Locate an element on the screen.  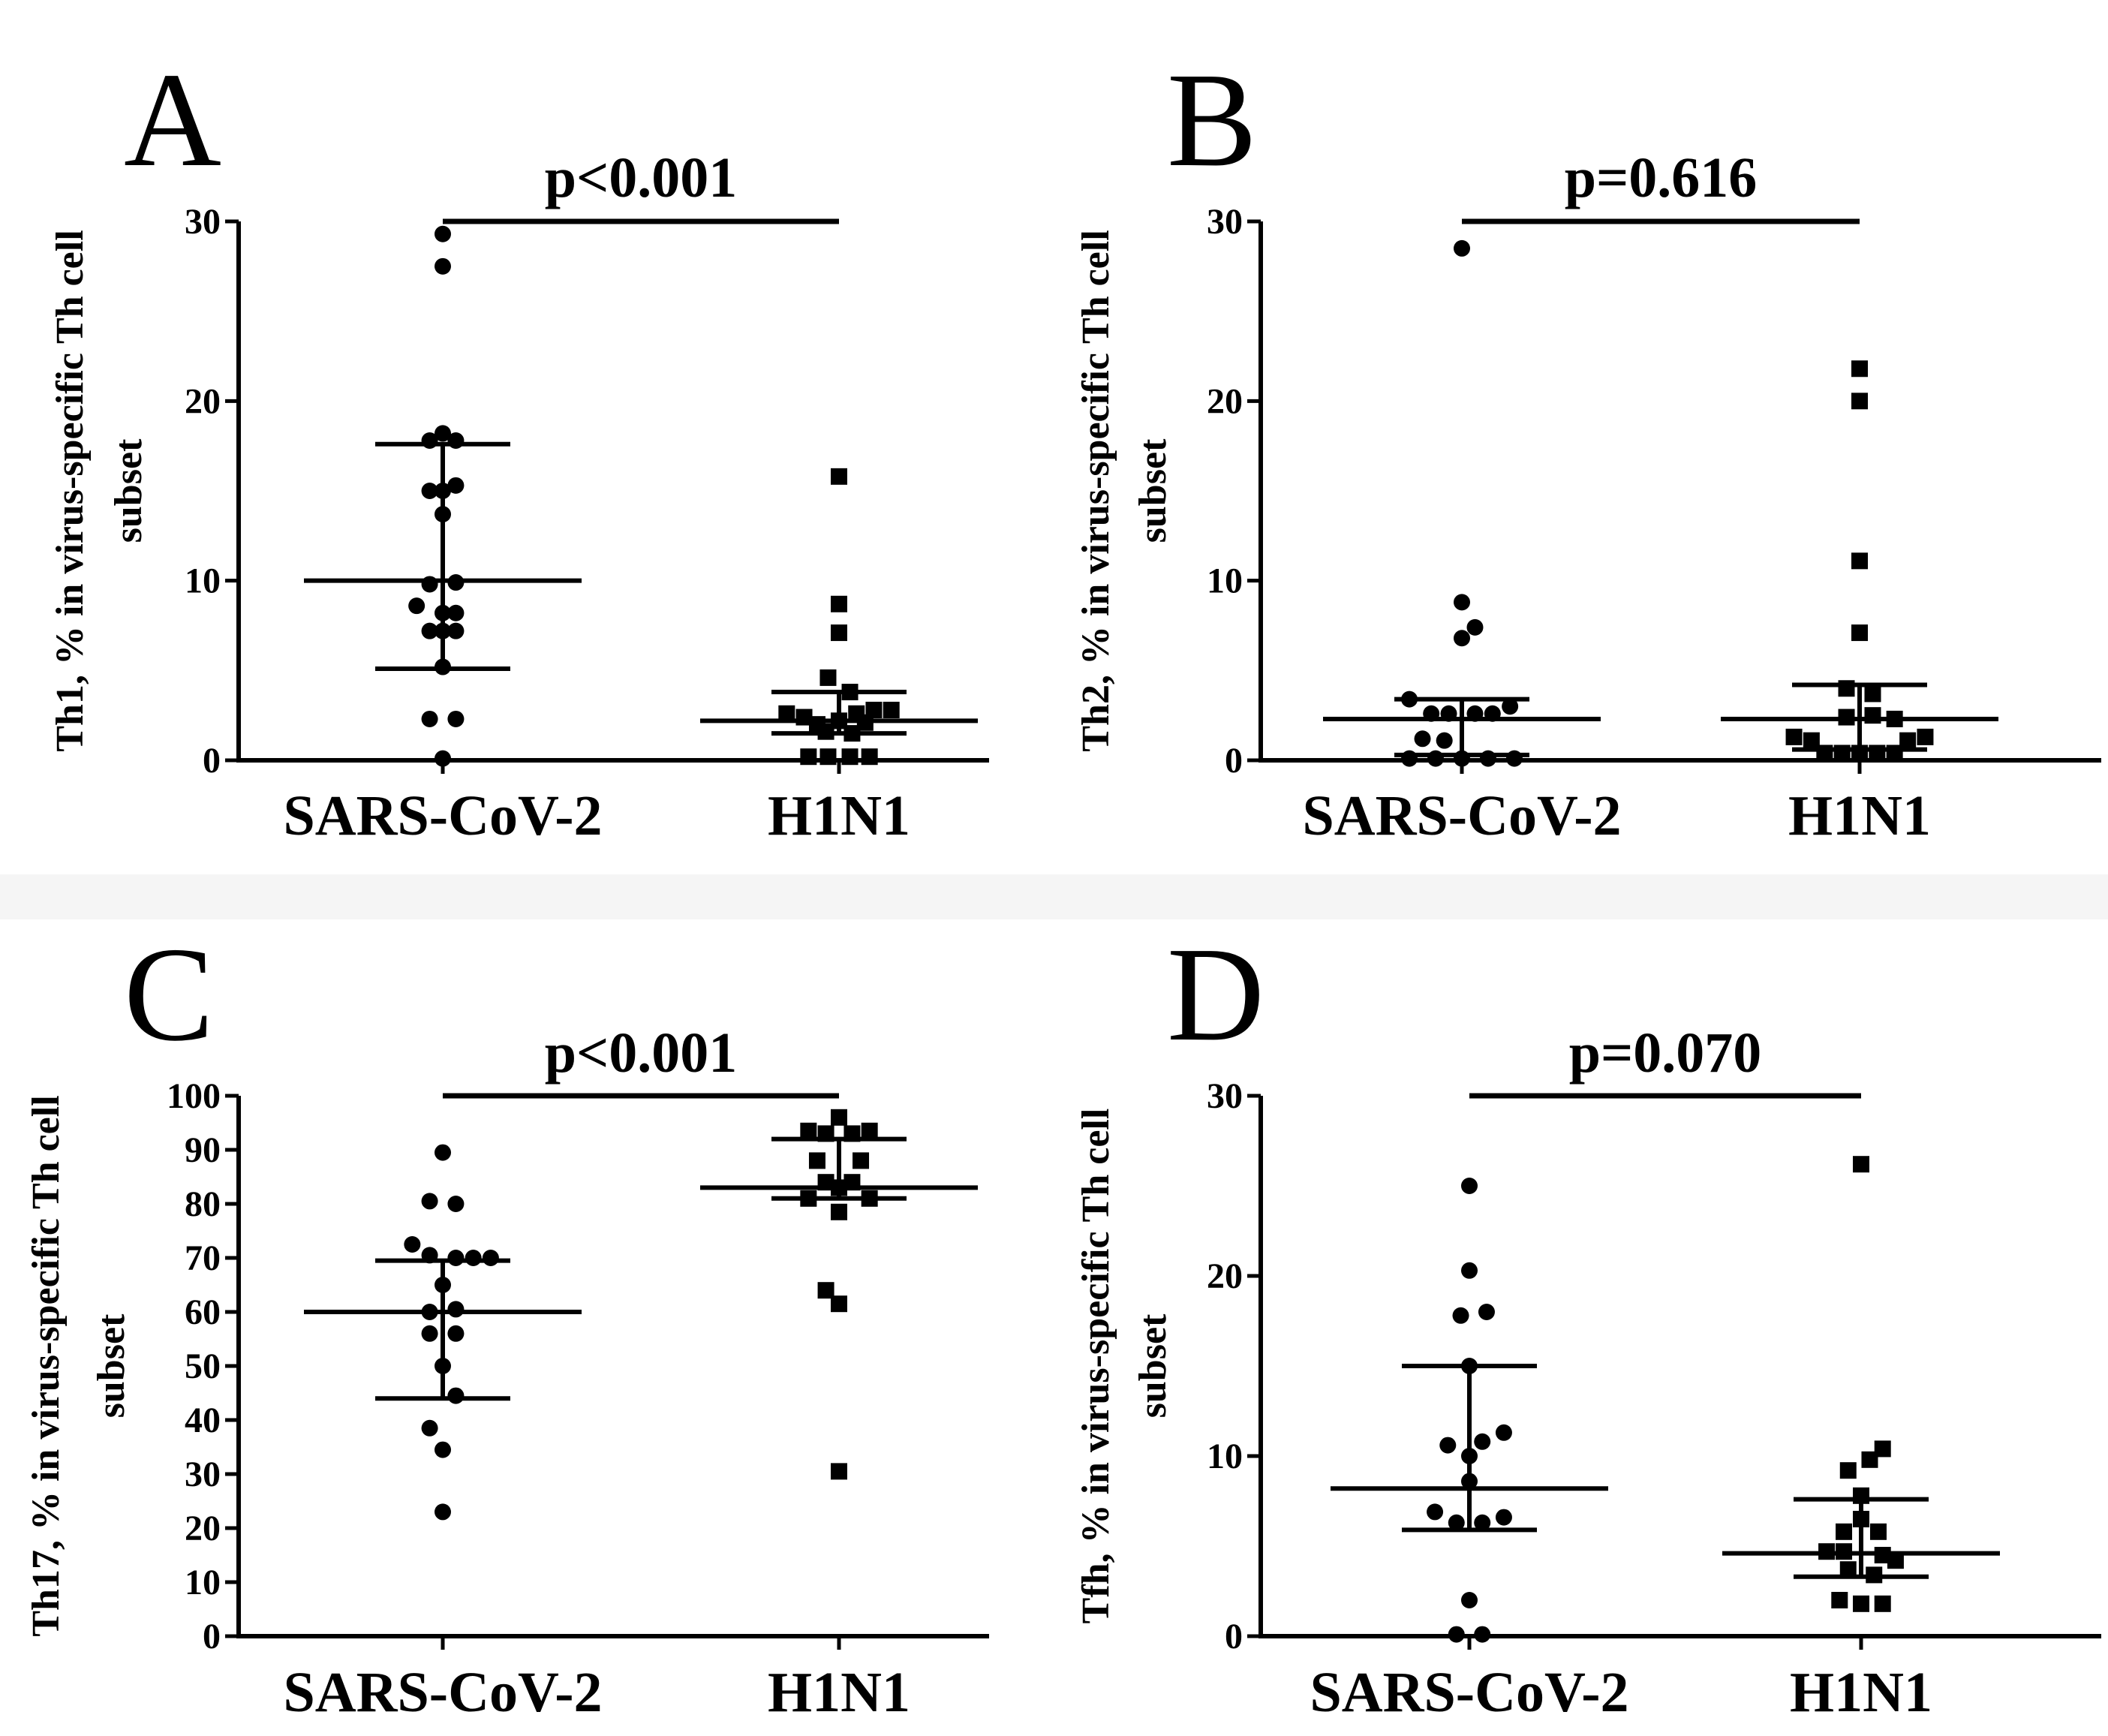
y-axis-label: Th17, % in virus-specific Th cell is located at coordinates (46, 1366).